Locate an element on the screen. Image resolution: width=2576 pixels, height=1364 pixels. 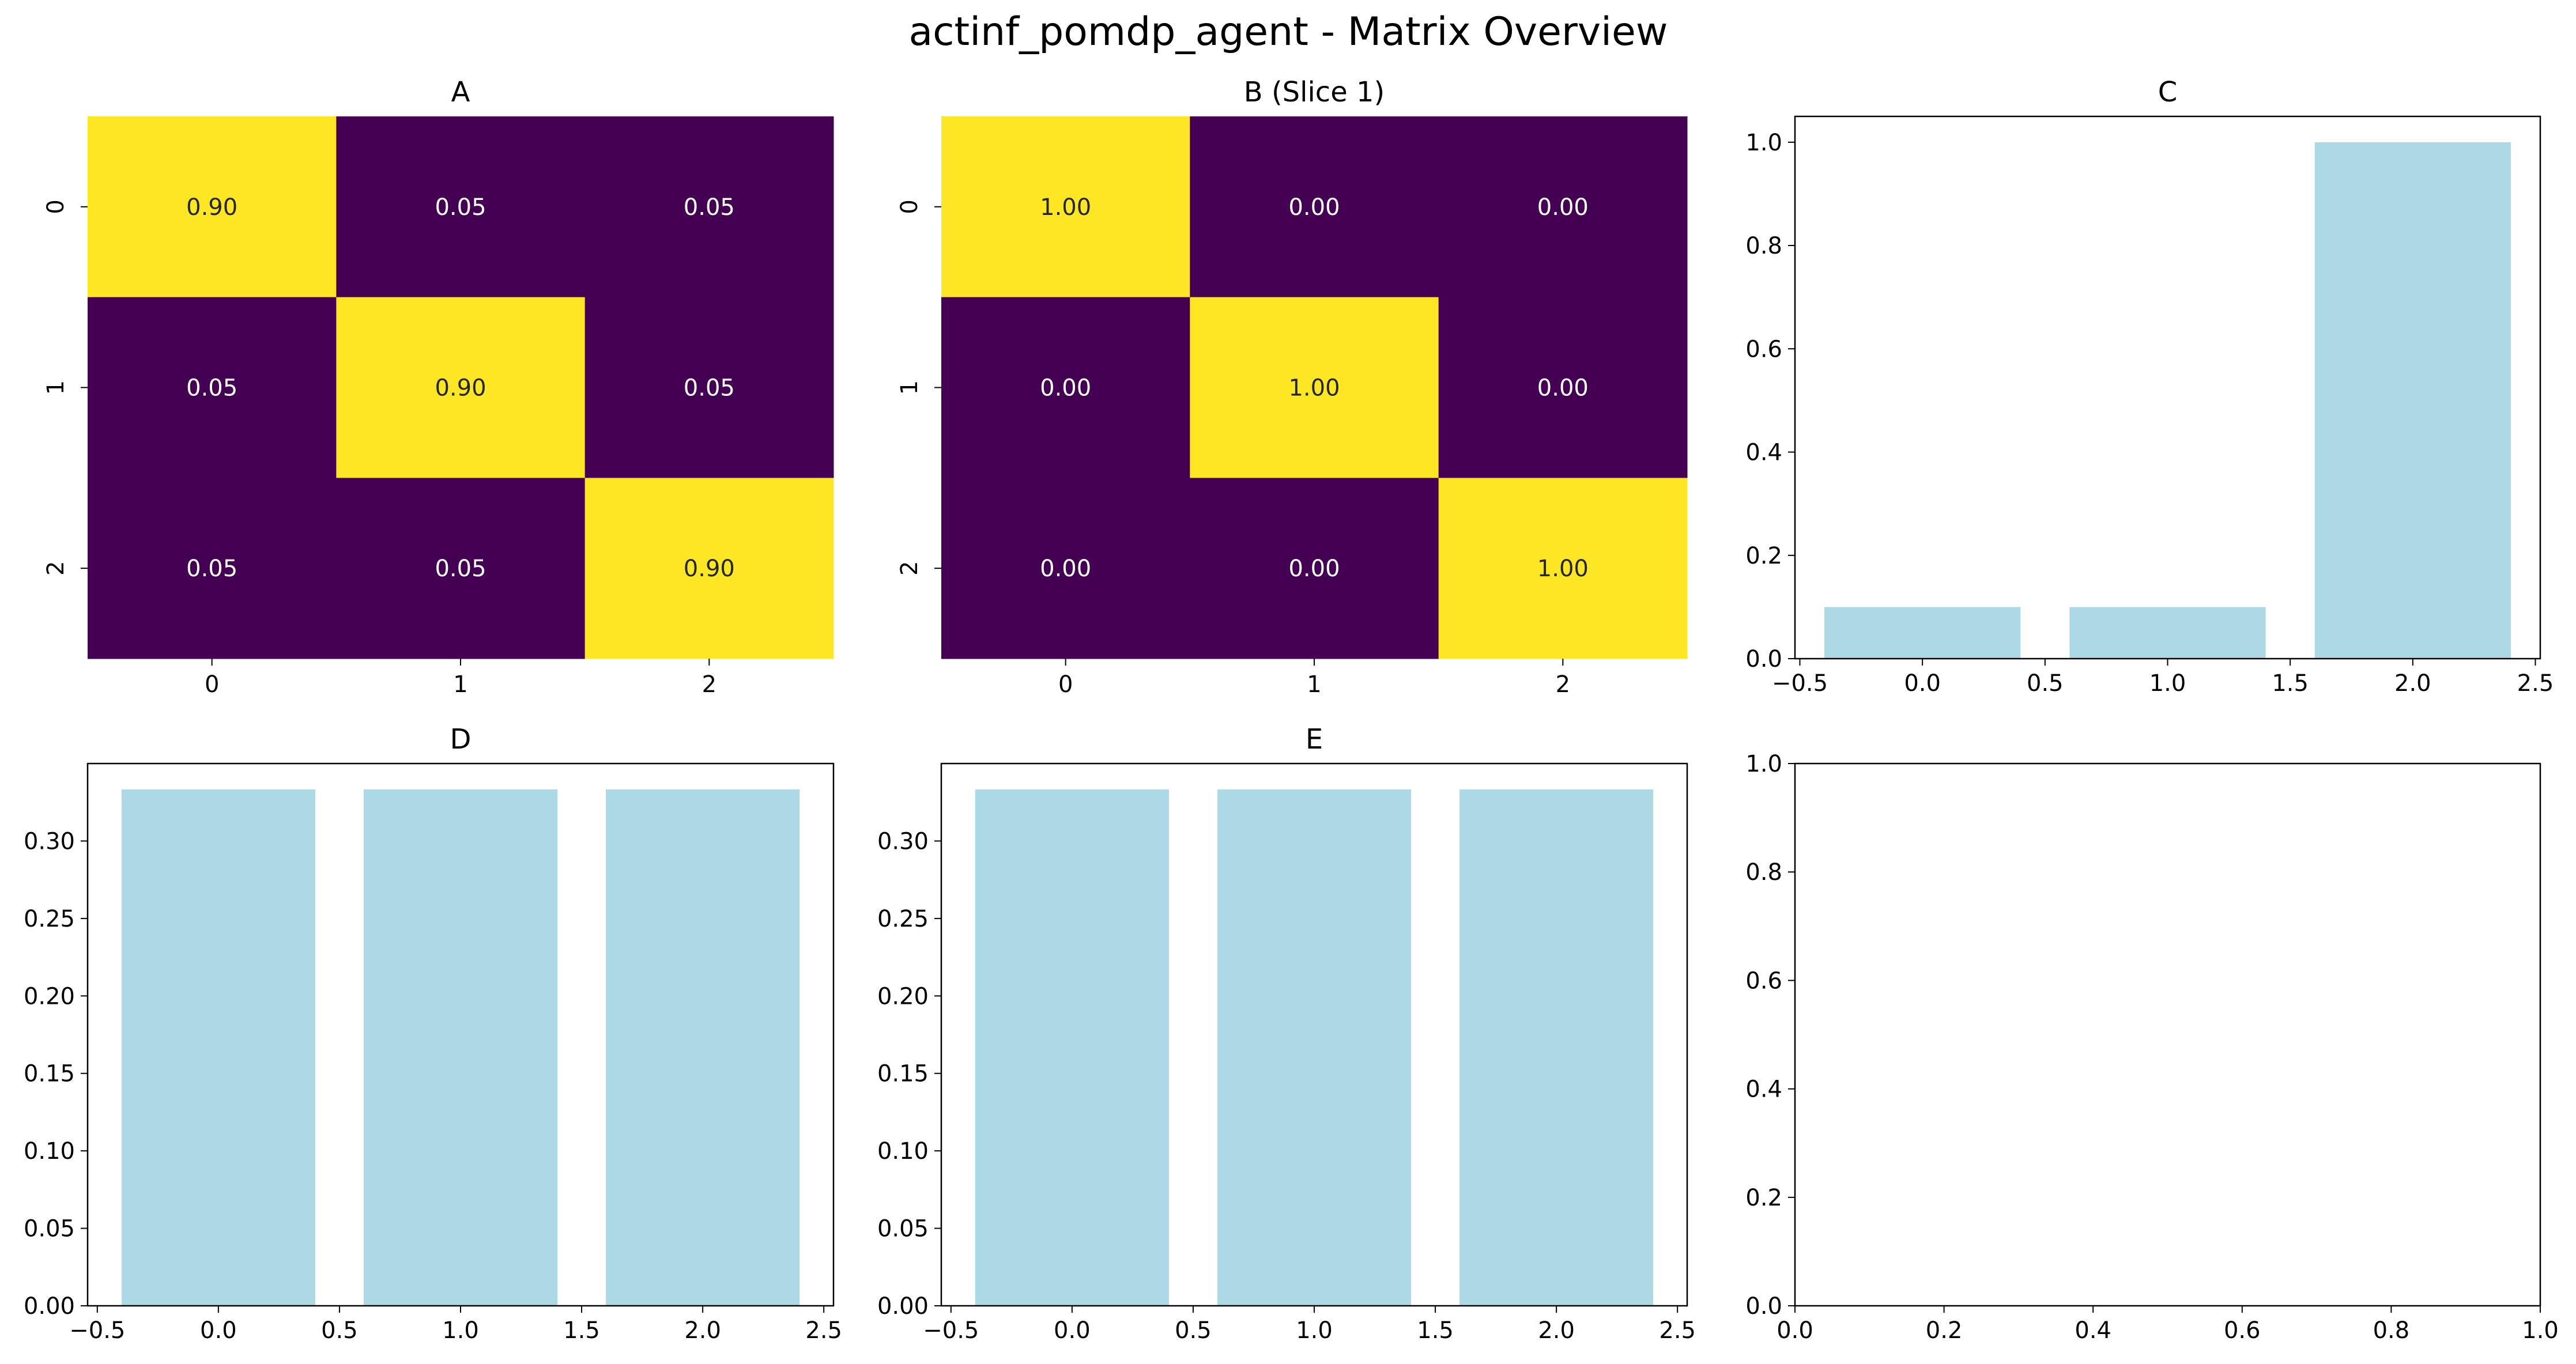
y-tick-label: 0.10 is located at coordinates (903, 1151).